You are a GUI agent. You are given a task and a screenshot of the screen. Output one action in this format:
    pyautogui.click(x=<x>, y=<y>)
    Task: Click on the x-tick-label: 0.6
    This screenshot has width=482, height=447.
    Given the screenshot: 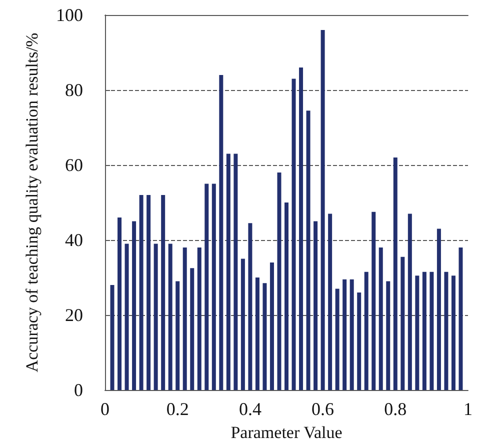 What is the action you would take?
    pyautogui.click(x=323, y=409)
    